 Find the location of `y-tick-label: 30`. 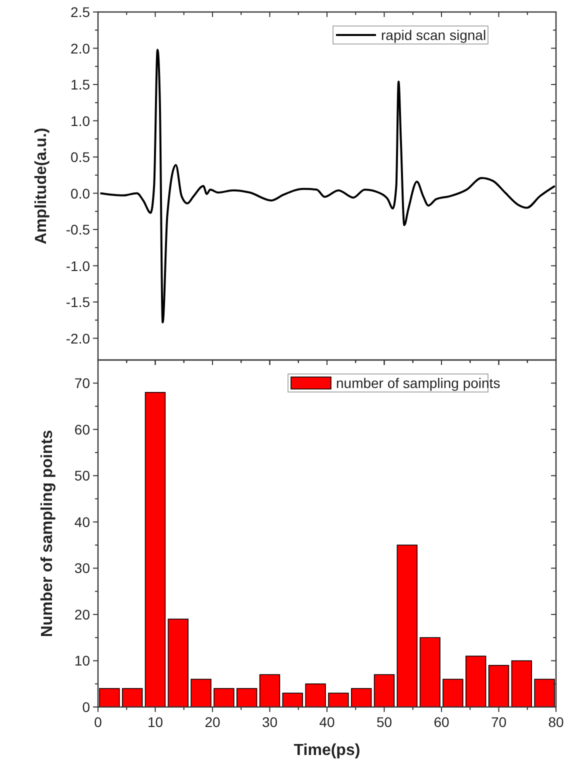

y-tick-label: 30 is located at coordinates (82, 568).